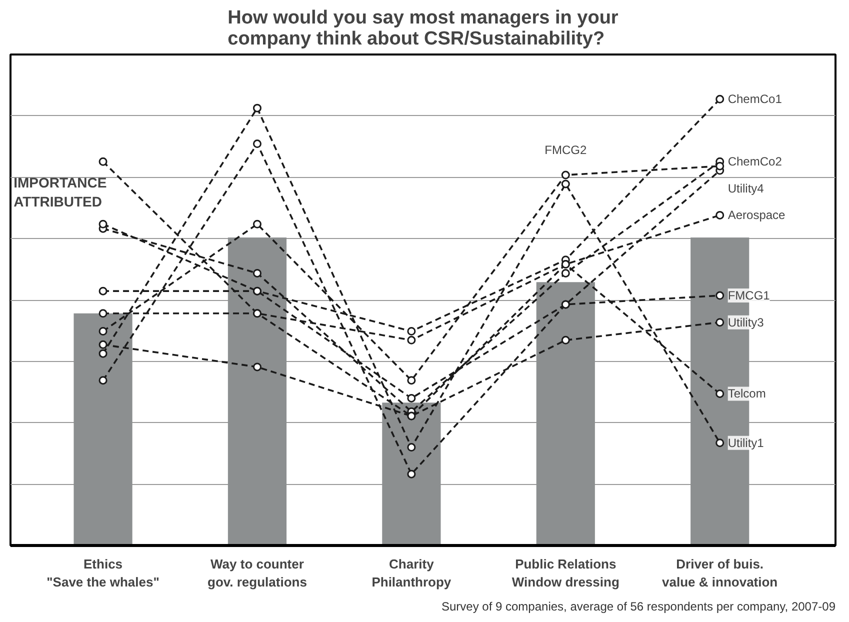 This screenshot has height=622, width=849. Describe the element at coordinates (757, 215) in the screenshot. I see `series-label: Aerospace` at that location.